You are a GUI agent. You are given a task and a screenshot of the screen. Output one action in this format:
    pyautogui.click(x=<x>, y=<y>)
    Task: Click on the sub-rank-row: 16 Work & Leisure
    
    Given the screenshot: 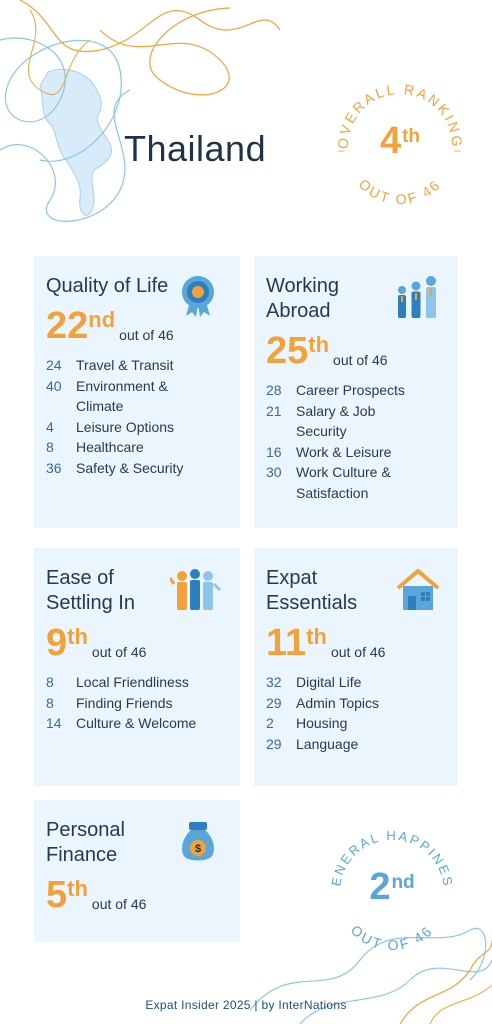 What is the action you would take?
    pyautogui.click(x=356, y=452)
    